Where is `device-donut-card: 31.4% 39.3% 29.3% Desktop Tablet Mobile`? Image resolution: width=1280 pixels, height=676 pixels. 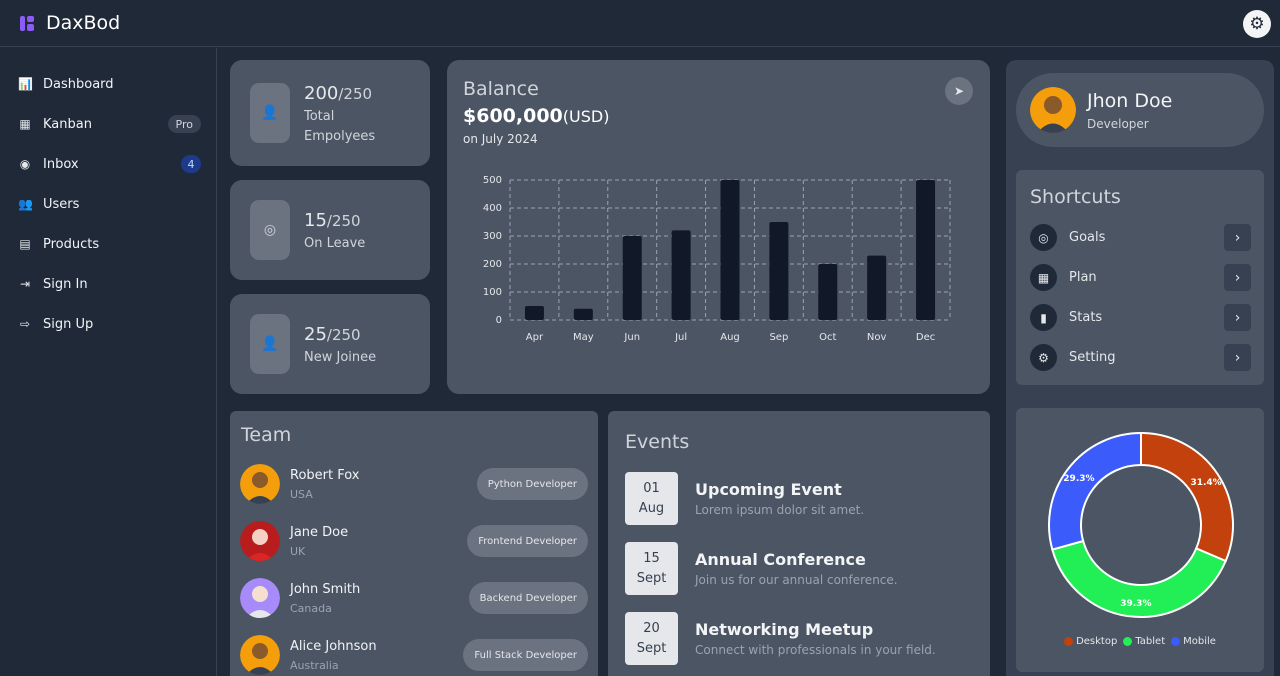
device-donut-card: 31.4% 39.3% 29.3% Desktop Tablet Mobile is located at coordinates (1140, 540).